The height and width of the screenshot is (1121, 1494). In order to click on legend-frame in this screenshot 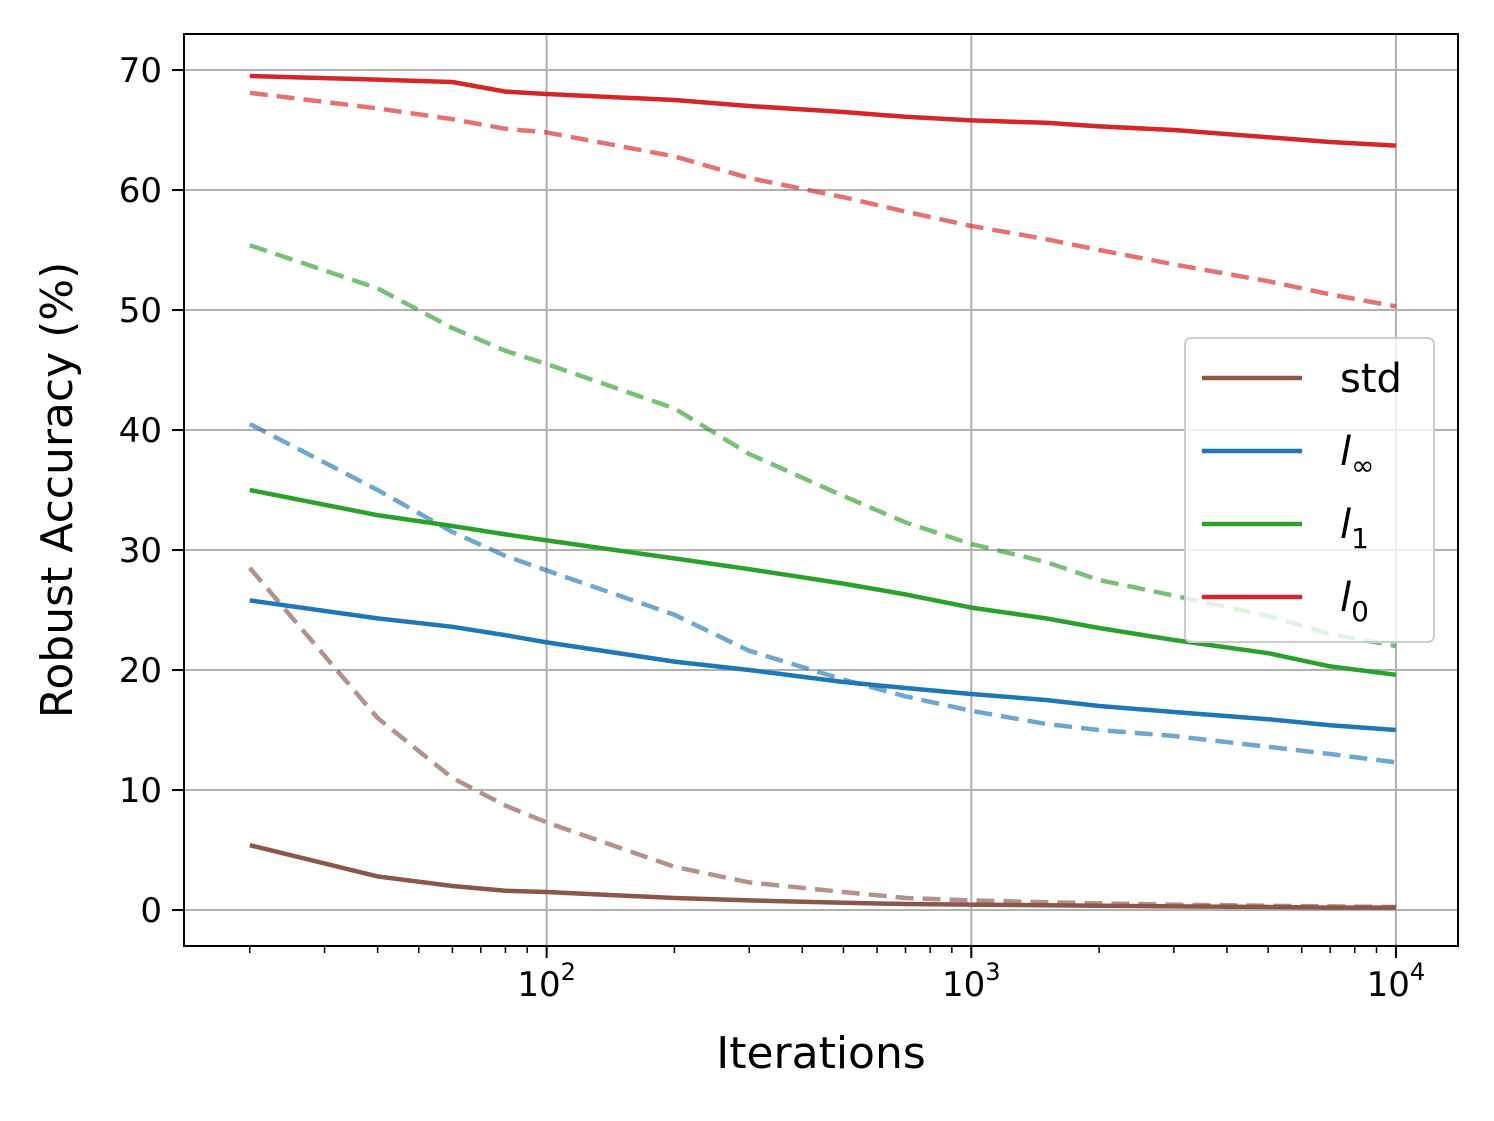, I will do `click(1309, 490)`.